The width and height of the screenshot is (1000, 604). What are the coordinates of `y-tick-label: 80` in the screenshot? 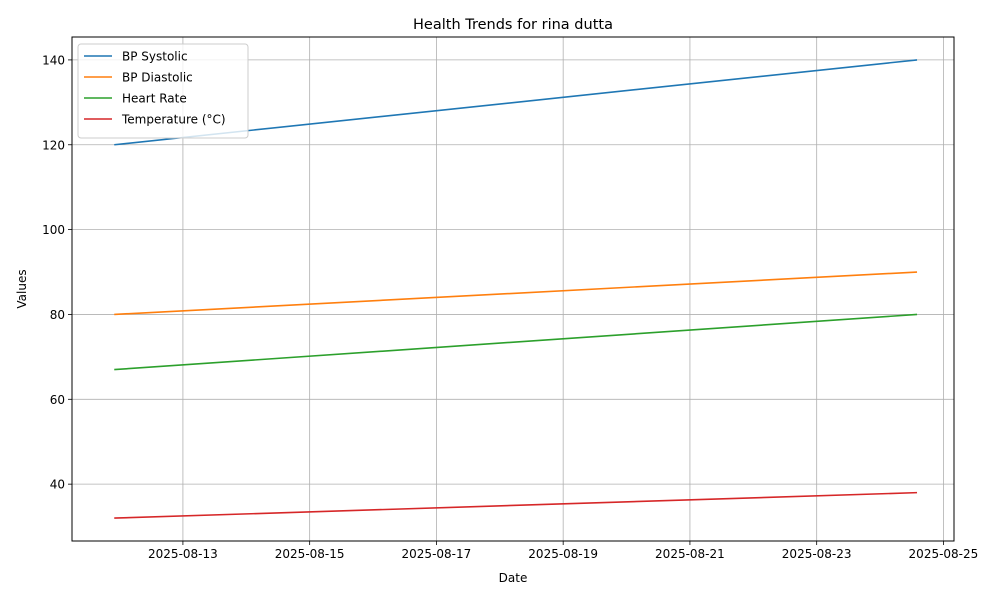 It's located at (57, 315).